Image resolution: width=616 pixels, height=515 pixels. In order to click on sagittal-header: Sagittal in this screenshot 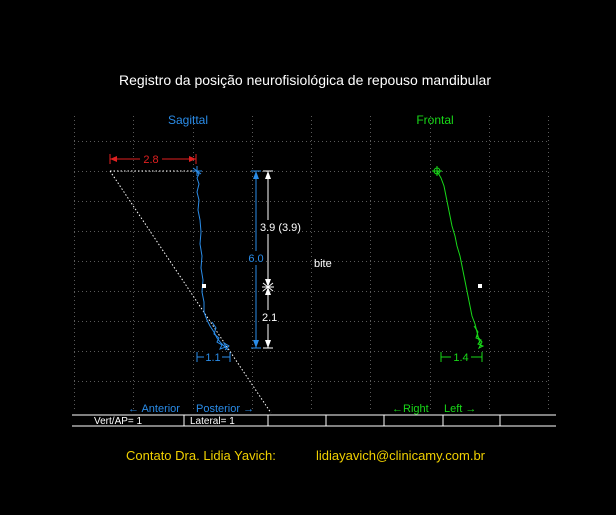, I will do `click(188, 120)`.